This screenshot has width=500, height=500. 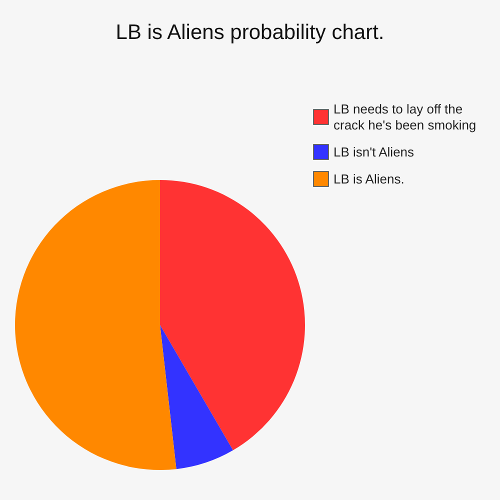 What do you see at coordinates (369, 179) in the screenshot?
I see `legend-label: LB is Aliens.` at bounding box center [369, 179].